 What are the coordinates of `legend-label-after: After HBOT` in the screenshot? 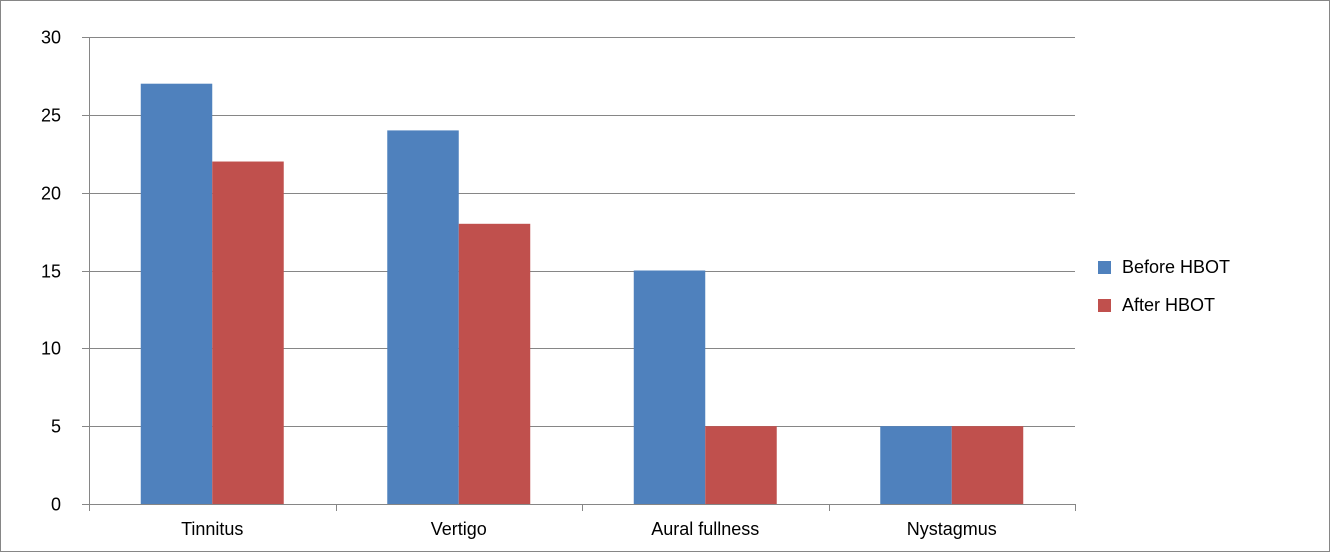 It's located at (1168, 305).